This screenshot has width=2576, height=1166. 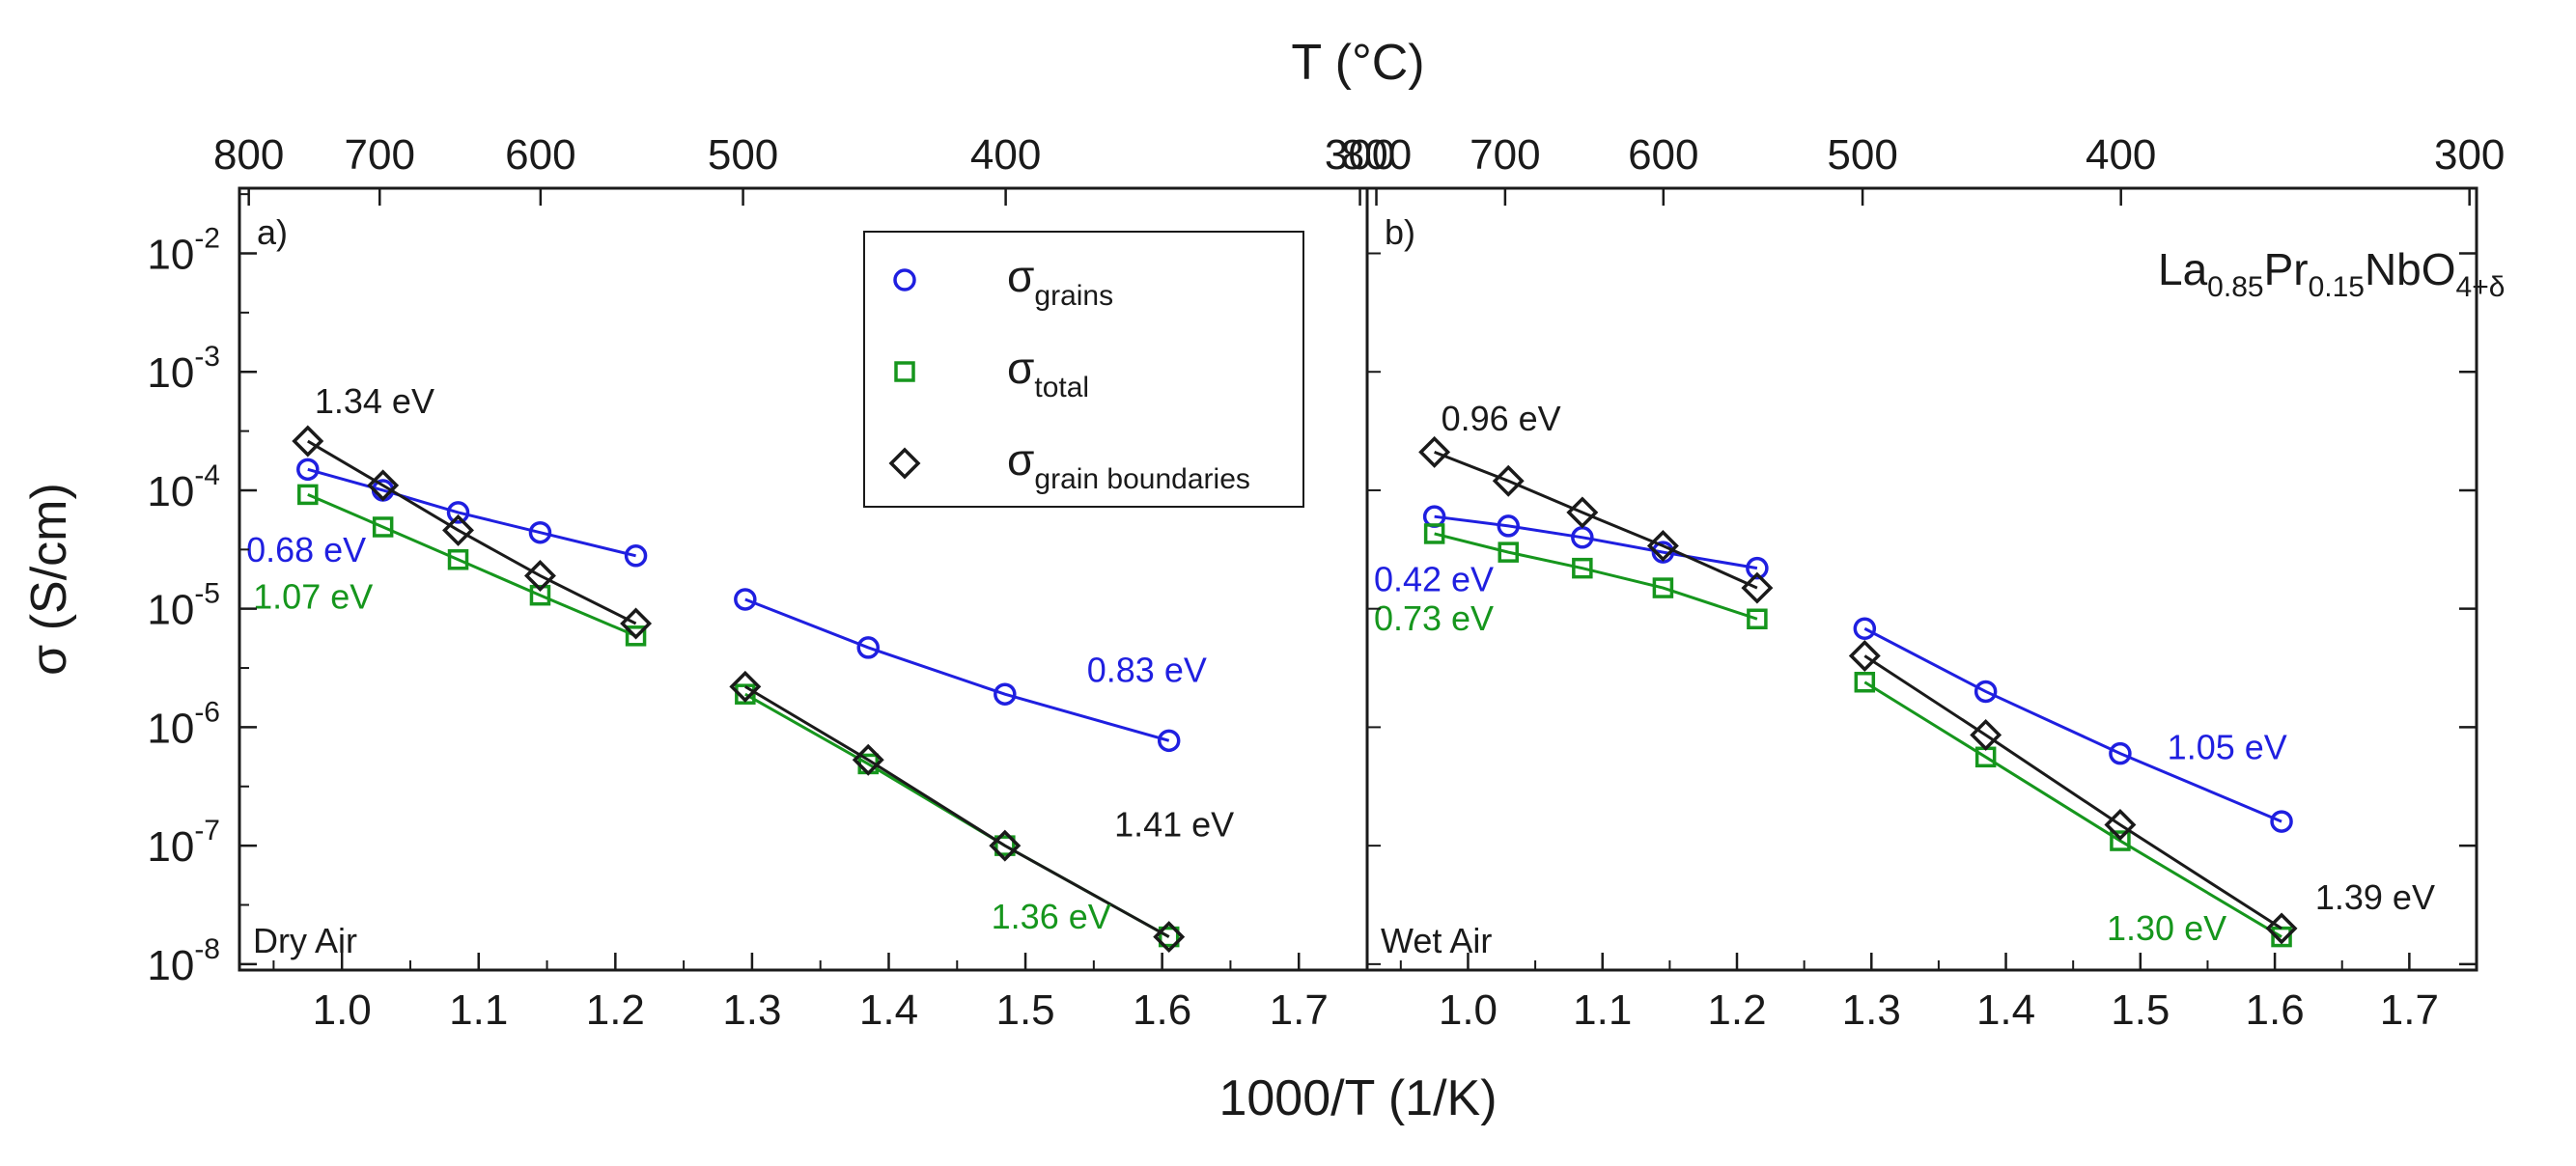 I want to click on y-tick-label: 10⁻⁸, so click(x=184, y=961).